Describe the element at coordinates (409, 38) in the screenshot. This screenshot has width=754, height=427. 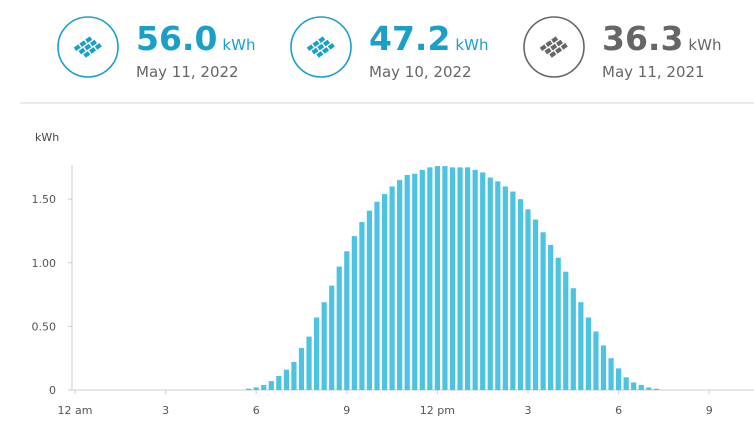
I see `stat-value: 47.2` at that location.